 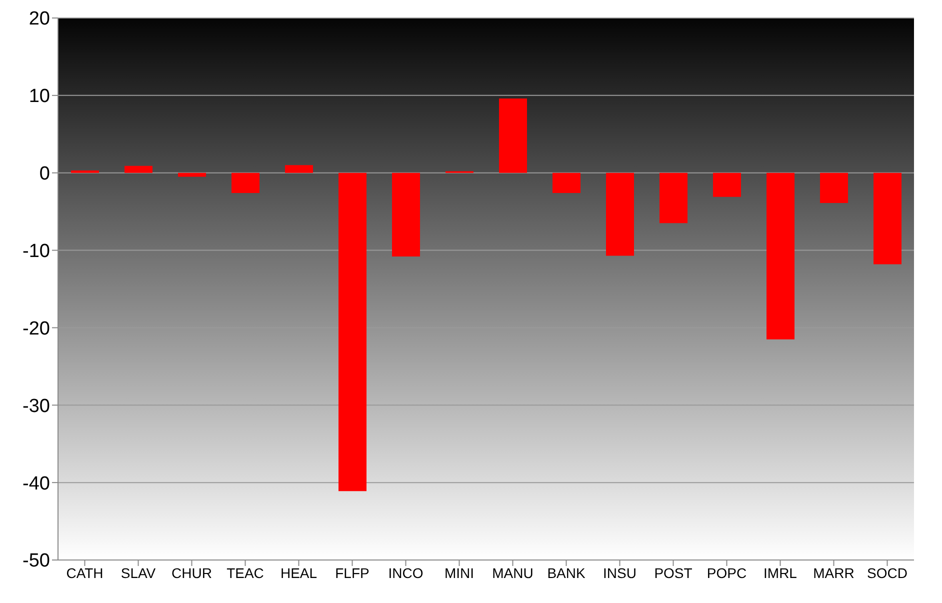 What do you see at coordinates (44, 174) in the screenshot?
I see `y-tick-label: 0` at bounding box center [44, 174].